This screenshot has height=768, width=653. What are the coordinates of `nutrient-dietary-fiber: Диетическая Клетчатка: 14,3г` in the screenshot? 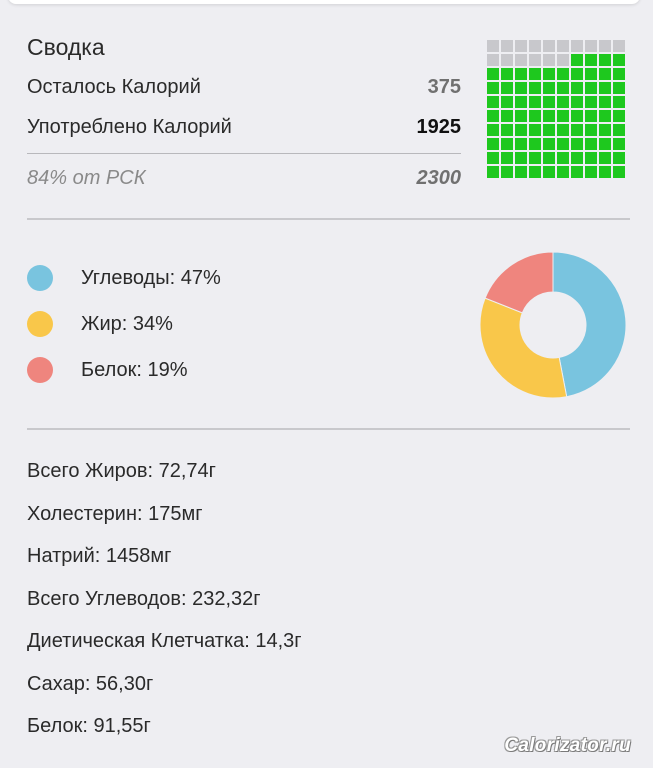 It's located at (164, 641).